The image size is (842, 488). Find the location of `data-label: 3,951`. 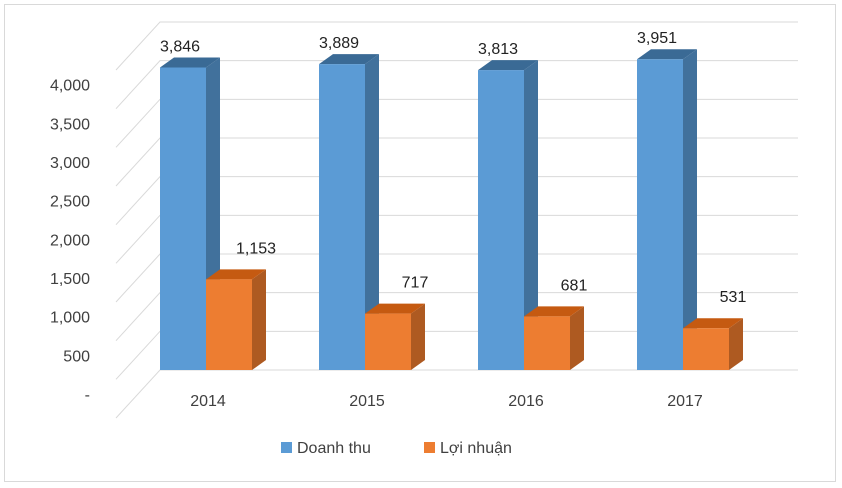

data-label: 3,951 is located at coordinates (657, 38).